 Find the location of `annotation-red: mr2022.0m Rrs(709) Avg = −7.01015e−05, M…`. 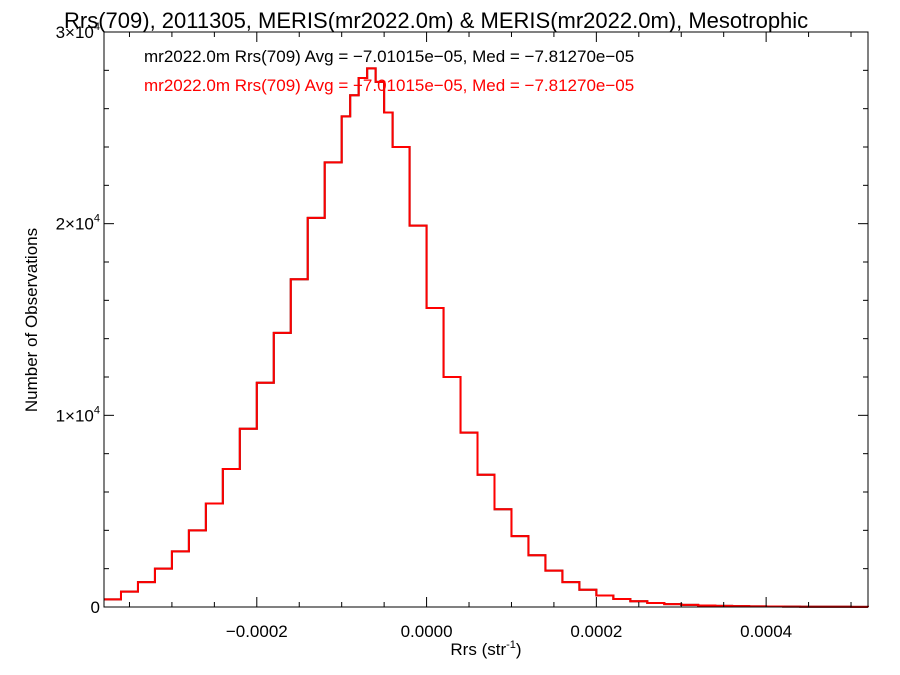

annotation-red: mr2022.0m Rrs(709) Avg = −7.01015e−05, M… is located at coordinates (389, 85).